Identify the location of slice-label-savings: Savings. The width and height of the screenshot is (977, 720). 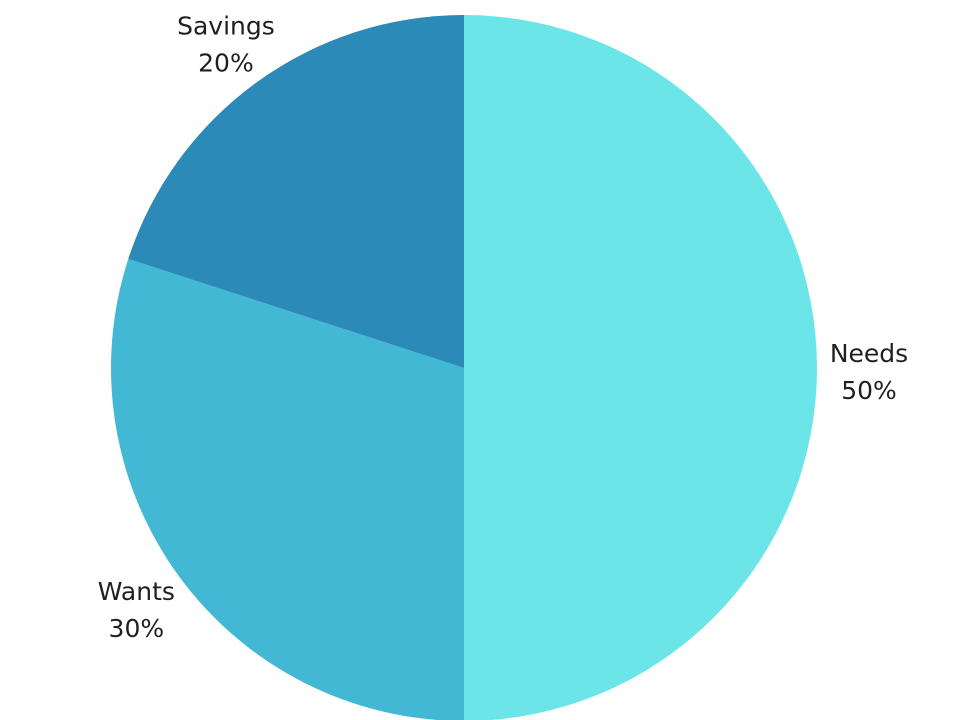
(226, 25).